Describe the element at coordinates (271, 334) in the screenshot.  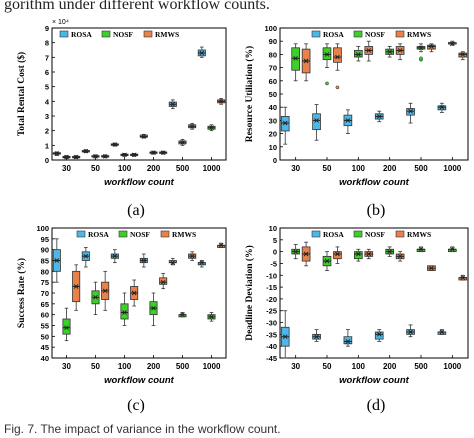
I see `y-tick-label: -35` at that location.